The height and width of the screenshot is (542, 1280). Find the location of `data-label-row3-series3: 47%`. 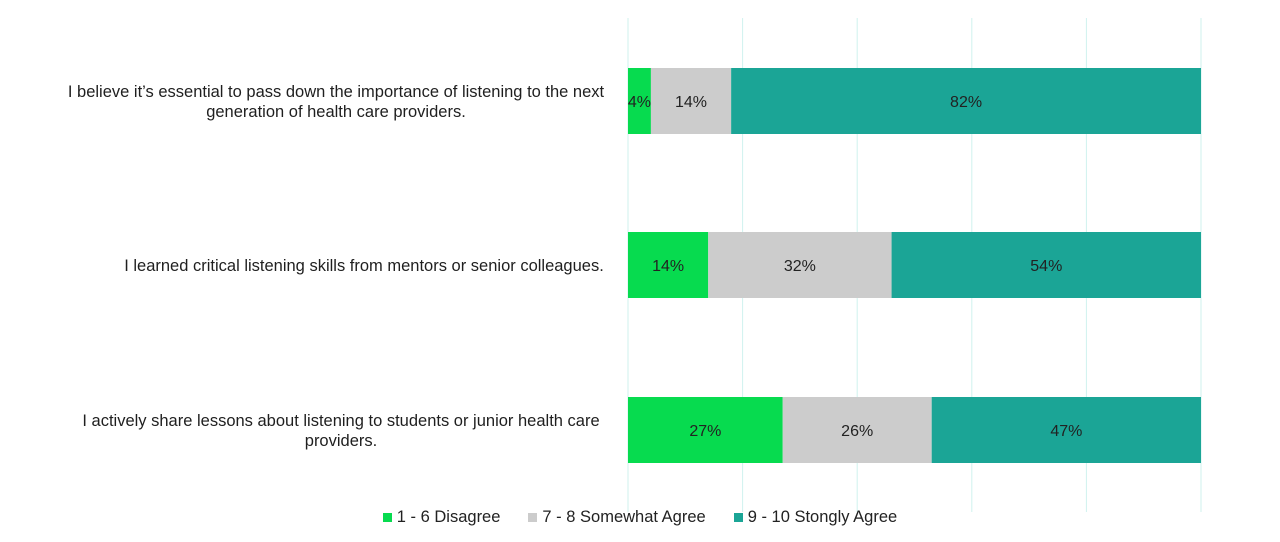

data-label-row3-series3: 47% is located at coordinates (1066, 431).